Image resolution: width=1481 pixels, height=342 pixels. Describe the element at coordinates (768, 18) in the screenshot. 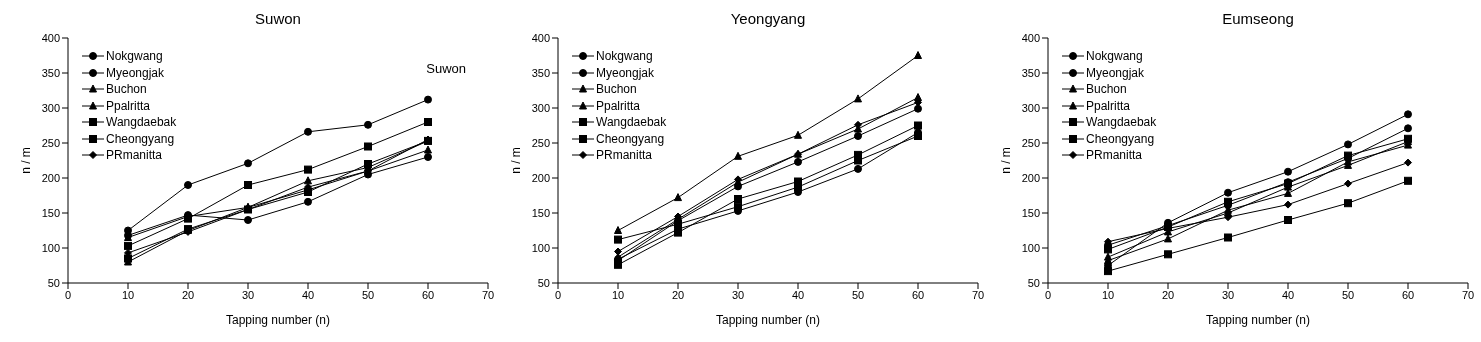

I see `chart-title: Yeongyang` at that location.